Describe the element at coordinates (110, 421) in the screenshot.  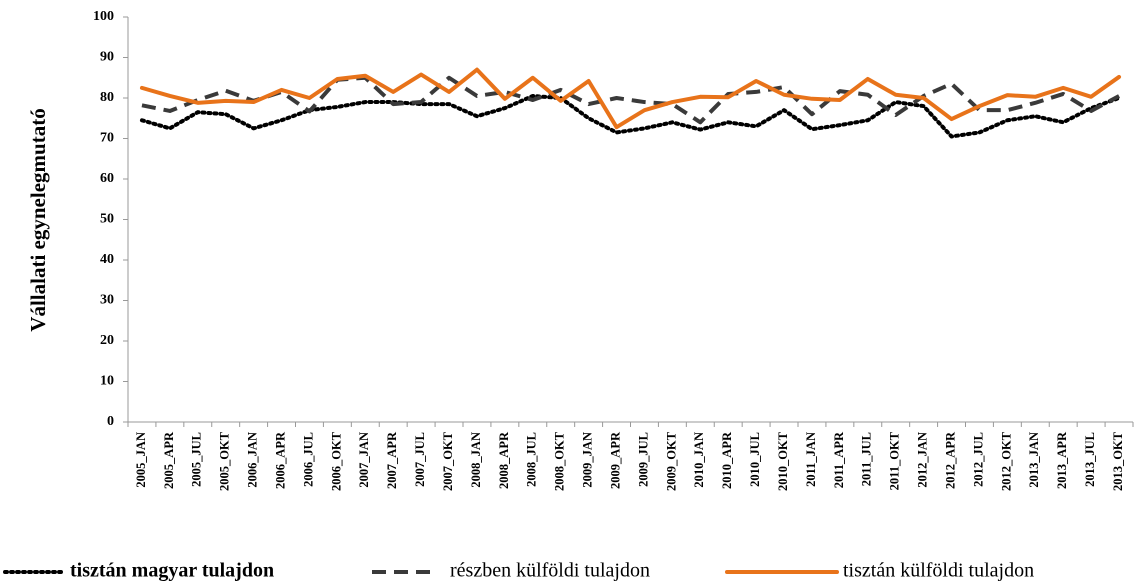
I see `y-tick-label: 0` at that location.